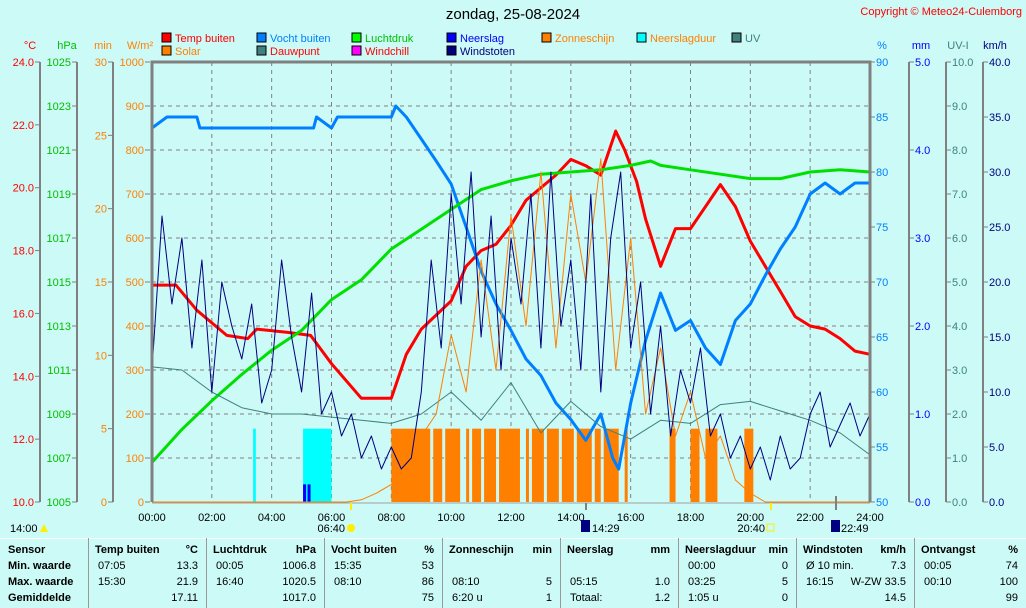  What do you see at coordinates (101, 210) in the screenshot?
I see `axis-tick-label: 20` at bounding box center [101, 210].